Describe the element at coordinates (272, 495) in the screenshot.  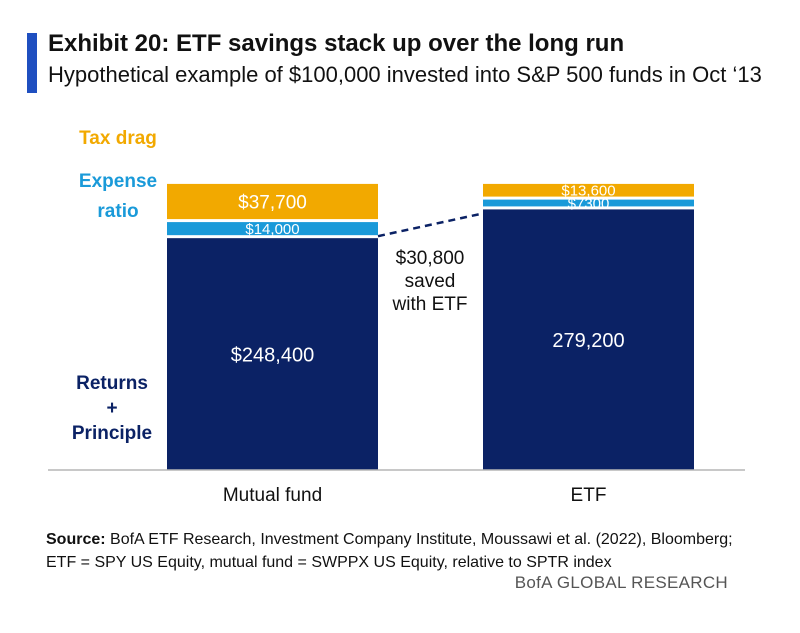
I see `x-tick-label-mutual-fund: Mutual fund` at that location.